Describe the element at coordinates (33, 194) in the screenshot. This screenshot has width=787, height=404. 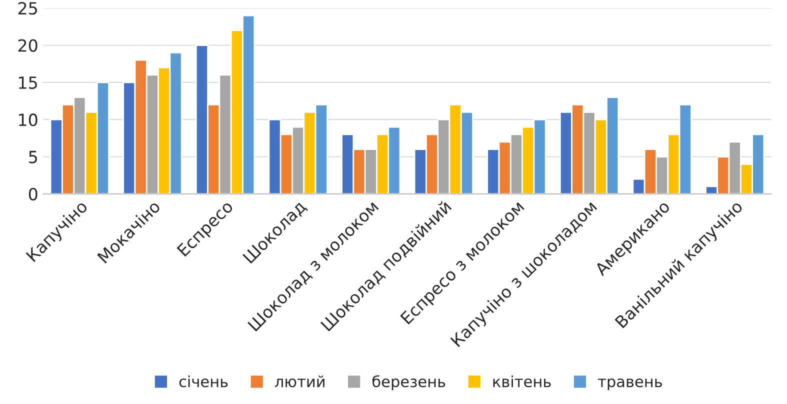
I see `y-tick-label: 0` at that location.